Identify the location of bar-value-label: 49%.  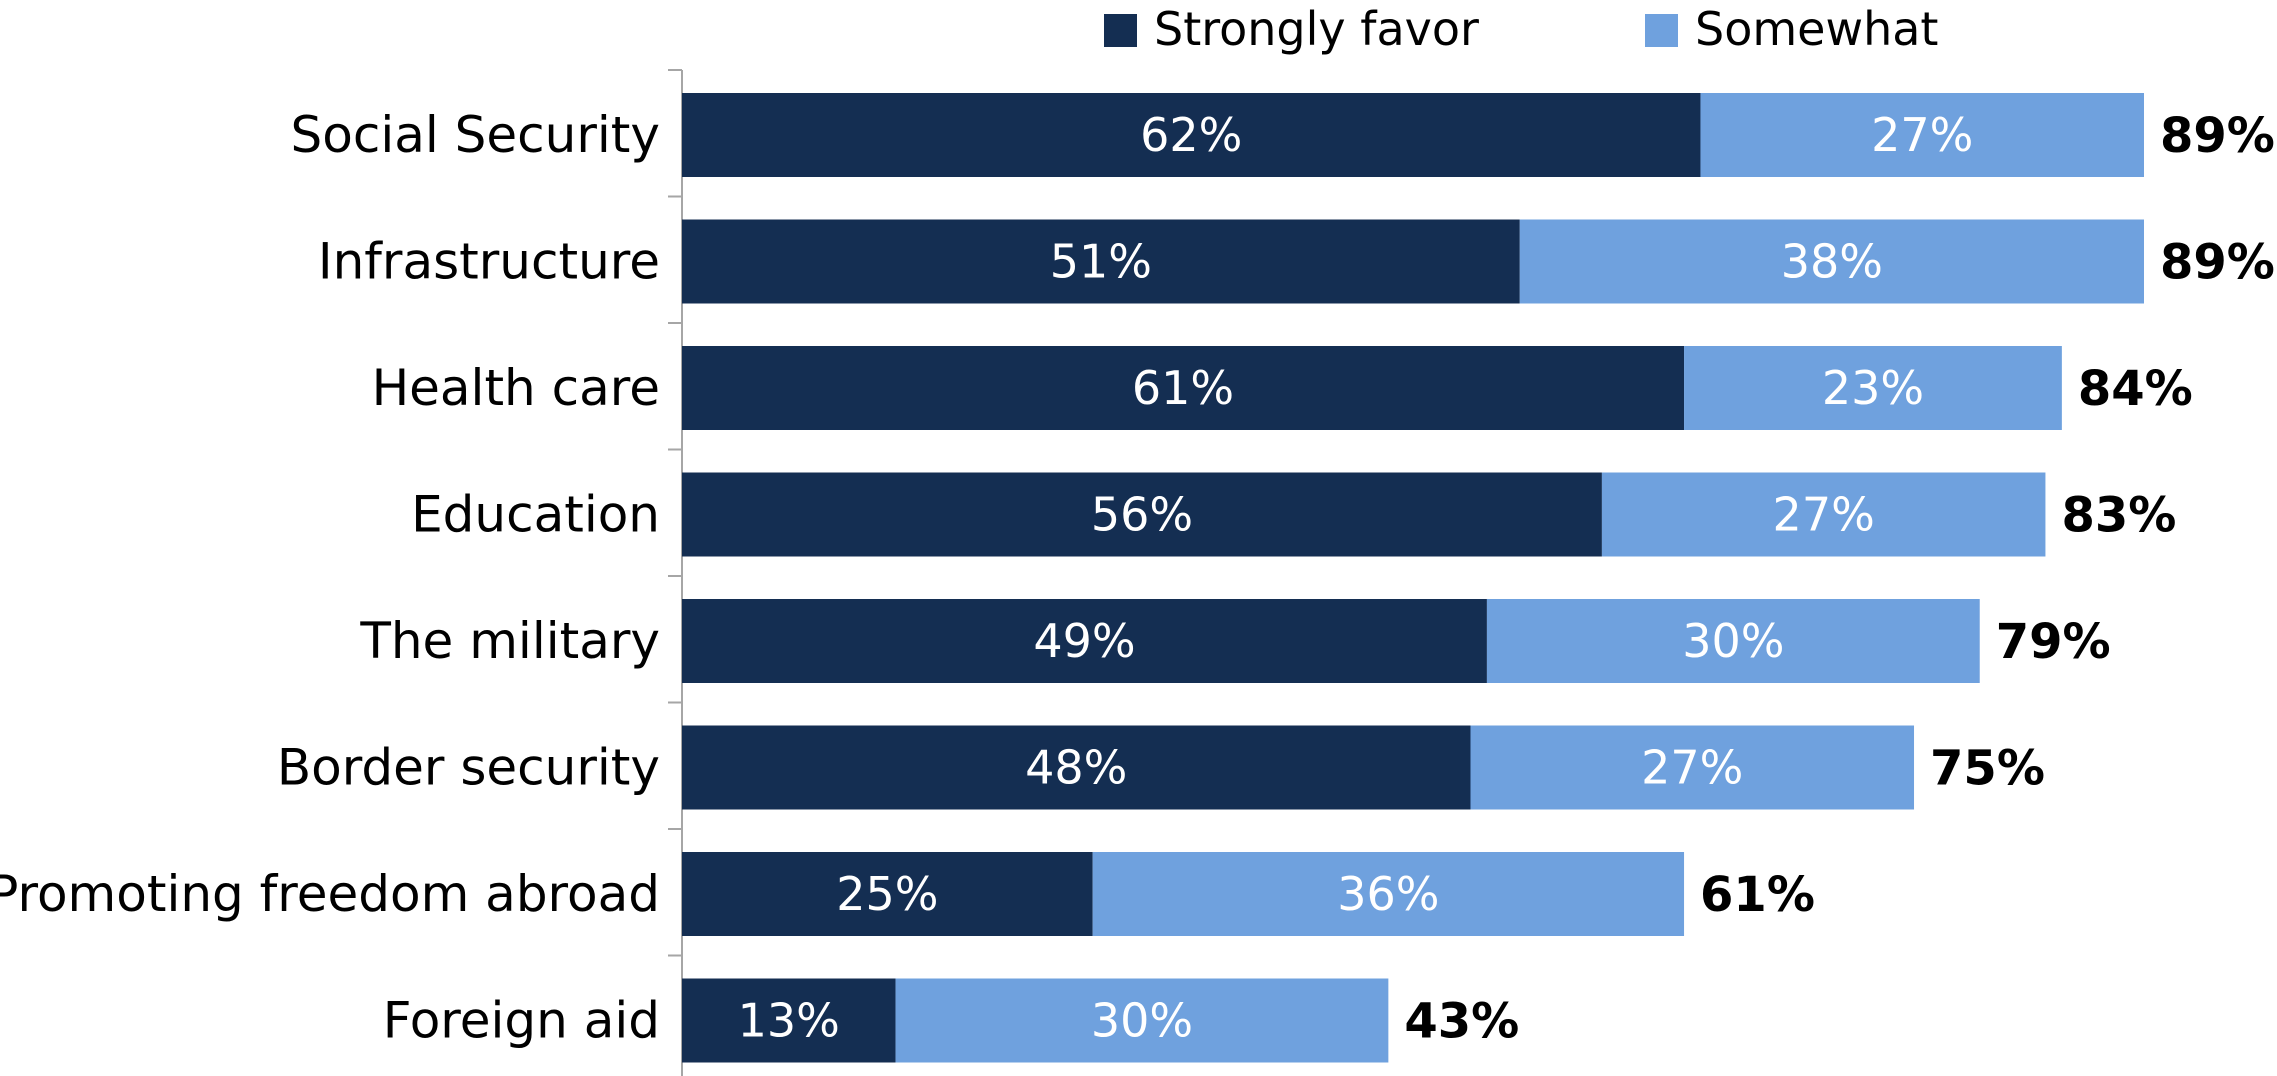
(1084, 641).